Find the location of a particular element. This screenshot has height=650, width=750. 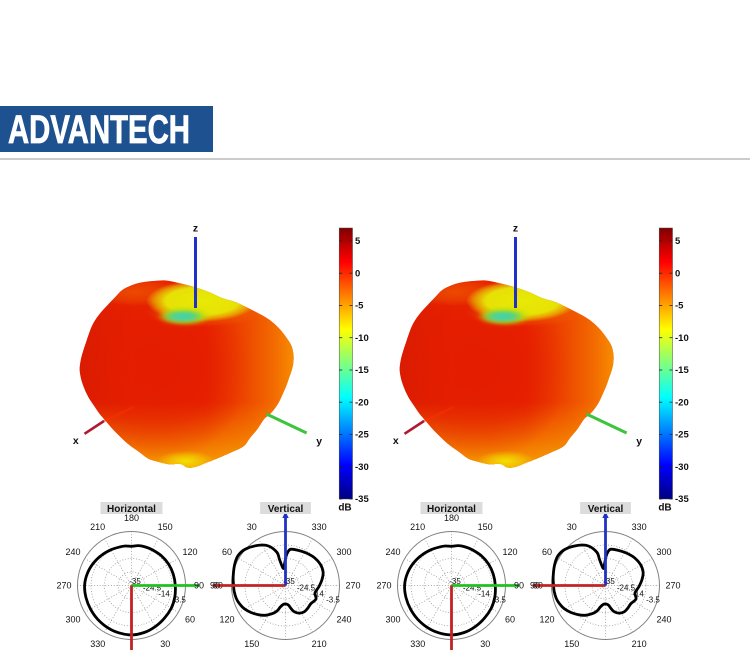

svg-text: -20 is located at coordinates (362, 402).